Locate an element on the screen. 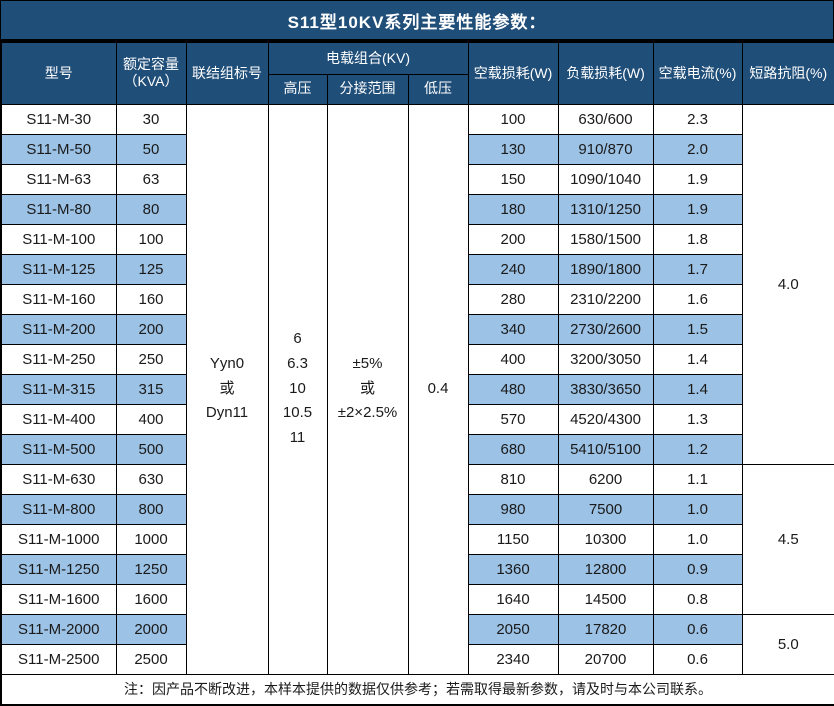  table-row: S11-M-50 50 130 910/870 2.0 is located at coordinates (417, 149).